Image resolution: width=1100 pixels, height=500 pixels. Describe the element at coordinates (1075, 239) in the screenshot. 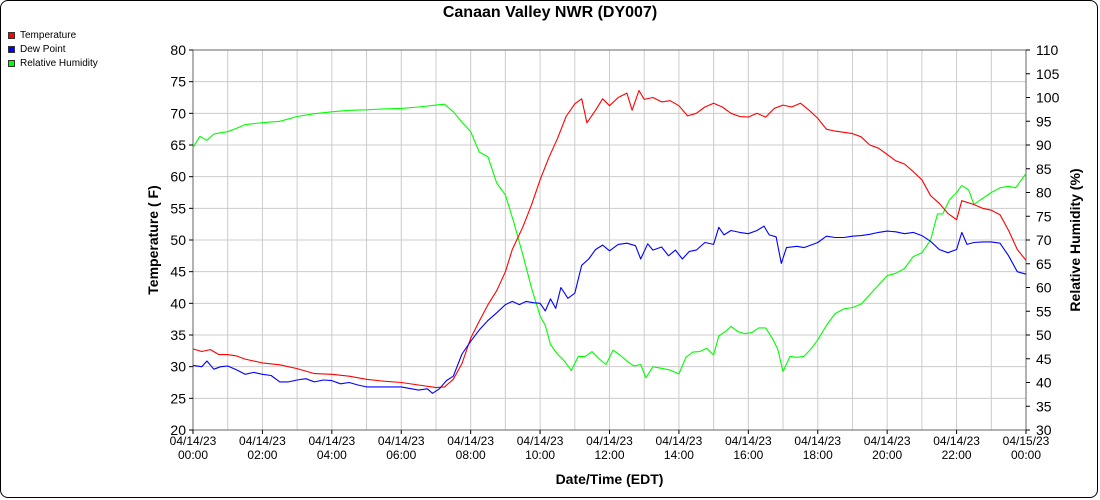

I see `y2-axis-title: Relative Humidity (%)` at that location.